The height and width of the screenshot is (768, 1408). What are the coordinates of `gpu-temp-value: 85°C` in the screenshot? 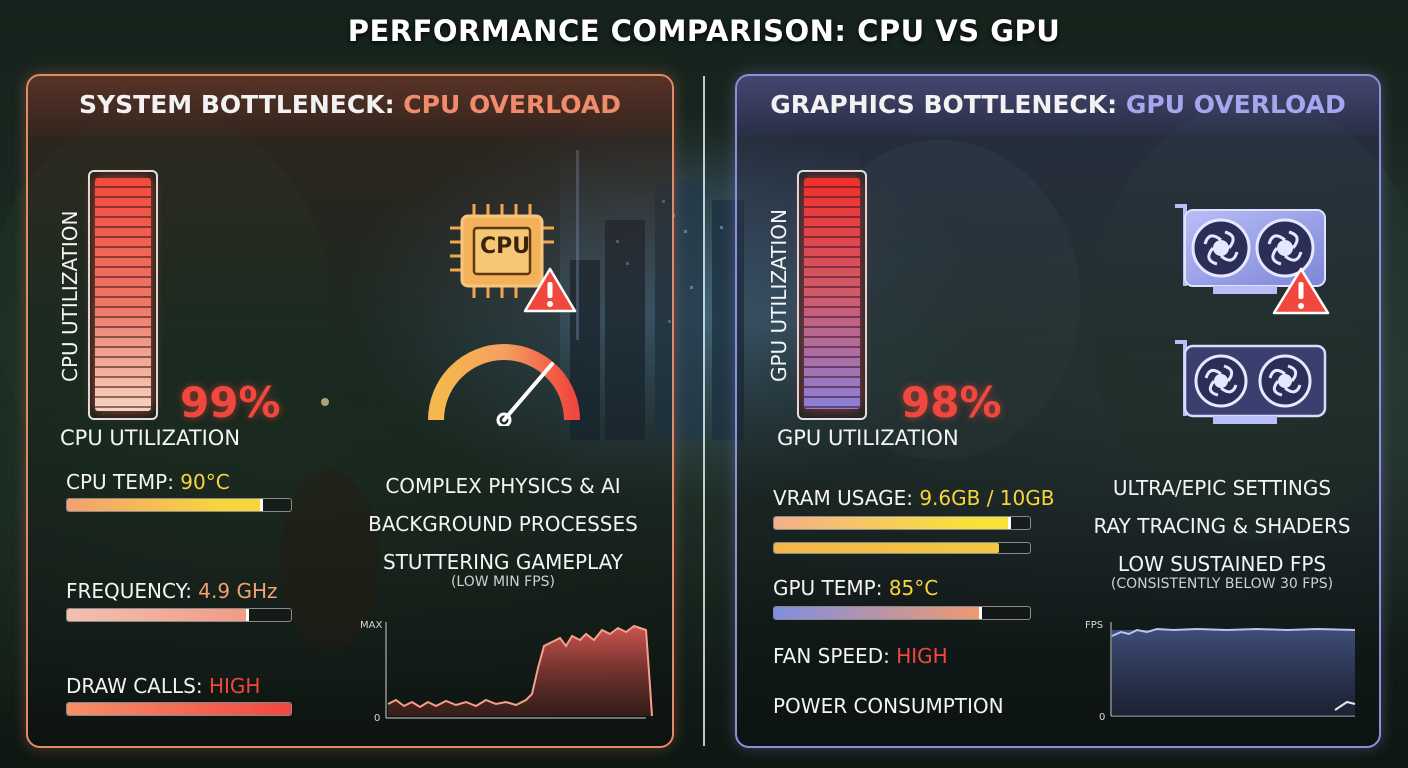 It's located at (913, 588).